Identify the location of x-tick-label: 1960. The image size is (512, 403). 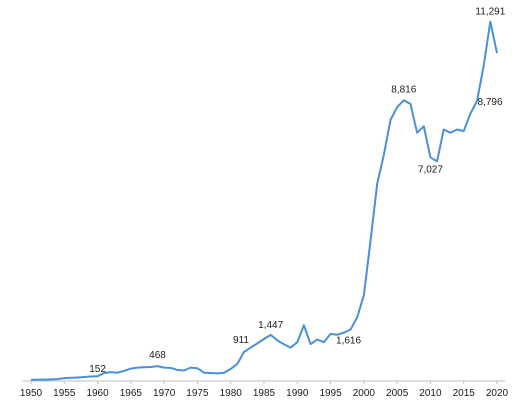
(97, 393).